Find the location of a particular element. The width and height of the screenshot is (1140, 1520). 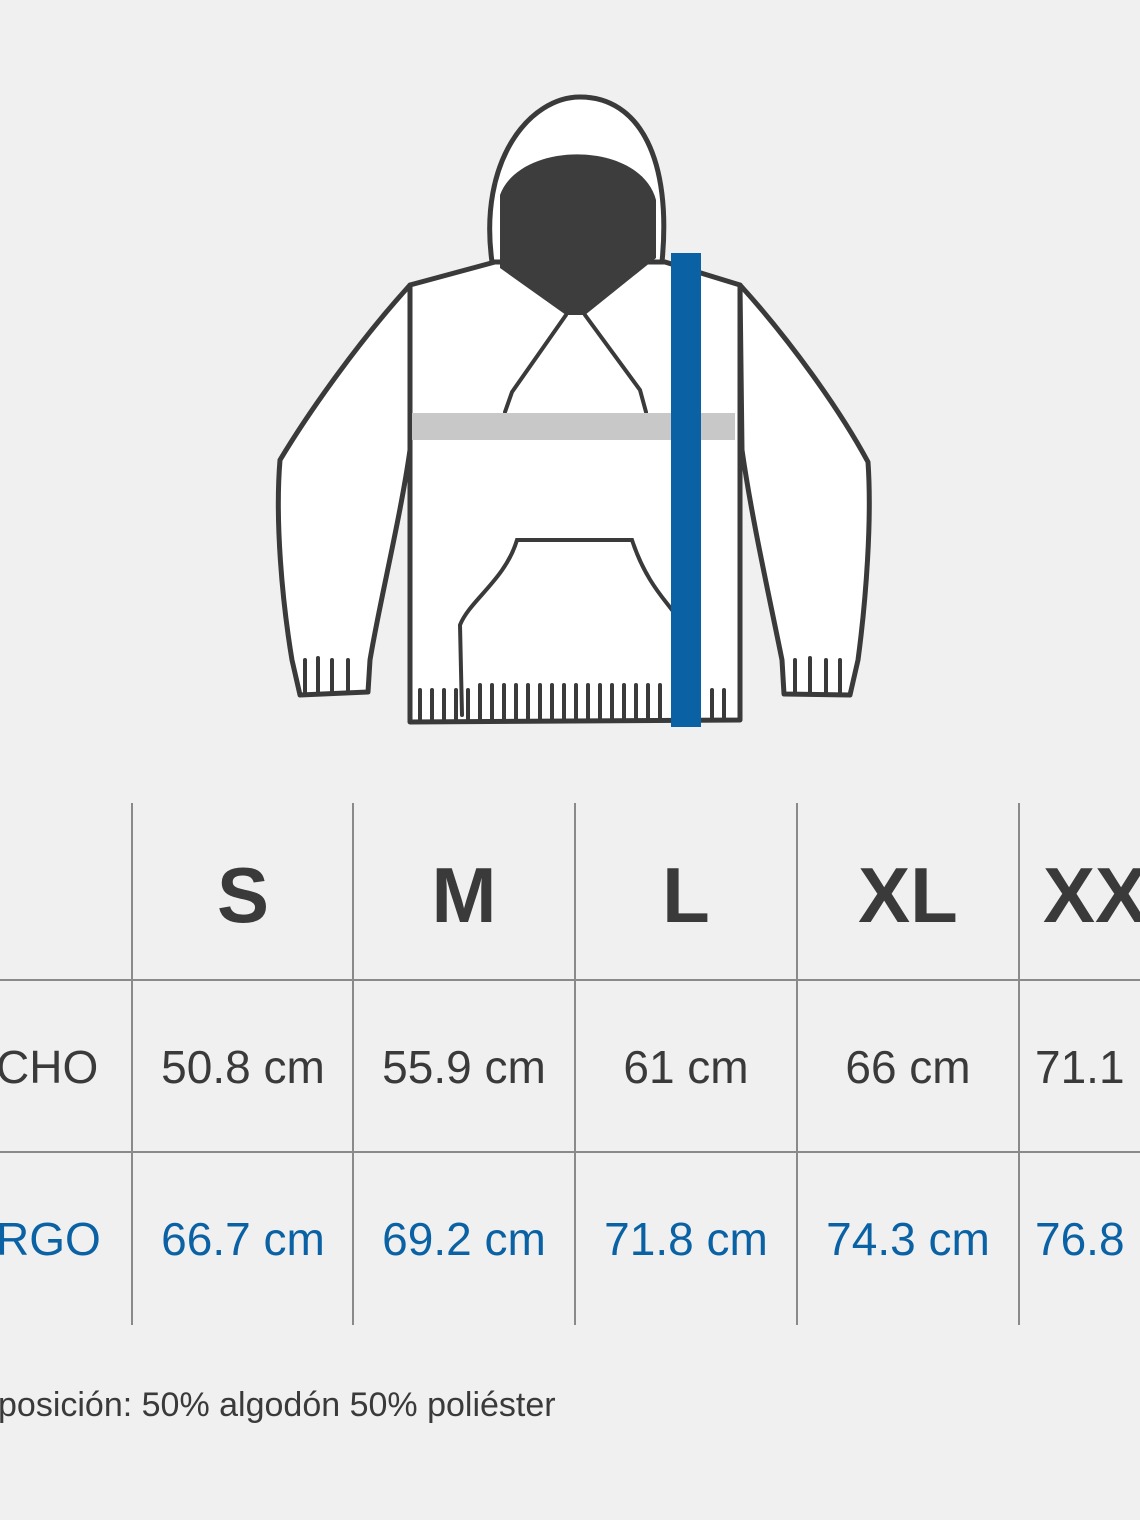

length-measure-bar is located at coordinates (686, 490).